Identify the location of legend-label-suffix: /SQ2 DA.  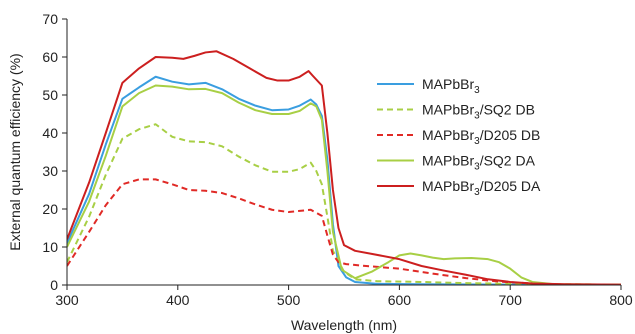
(508, 161).